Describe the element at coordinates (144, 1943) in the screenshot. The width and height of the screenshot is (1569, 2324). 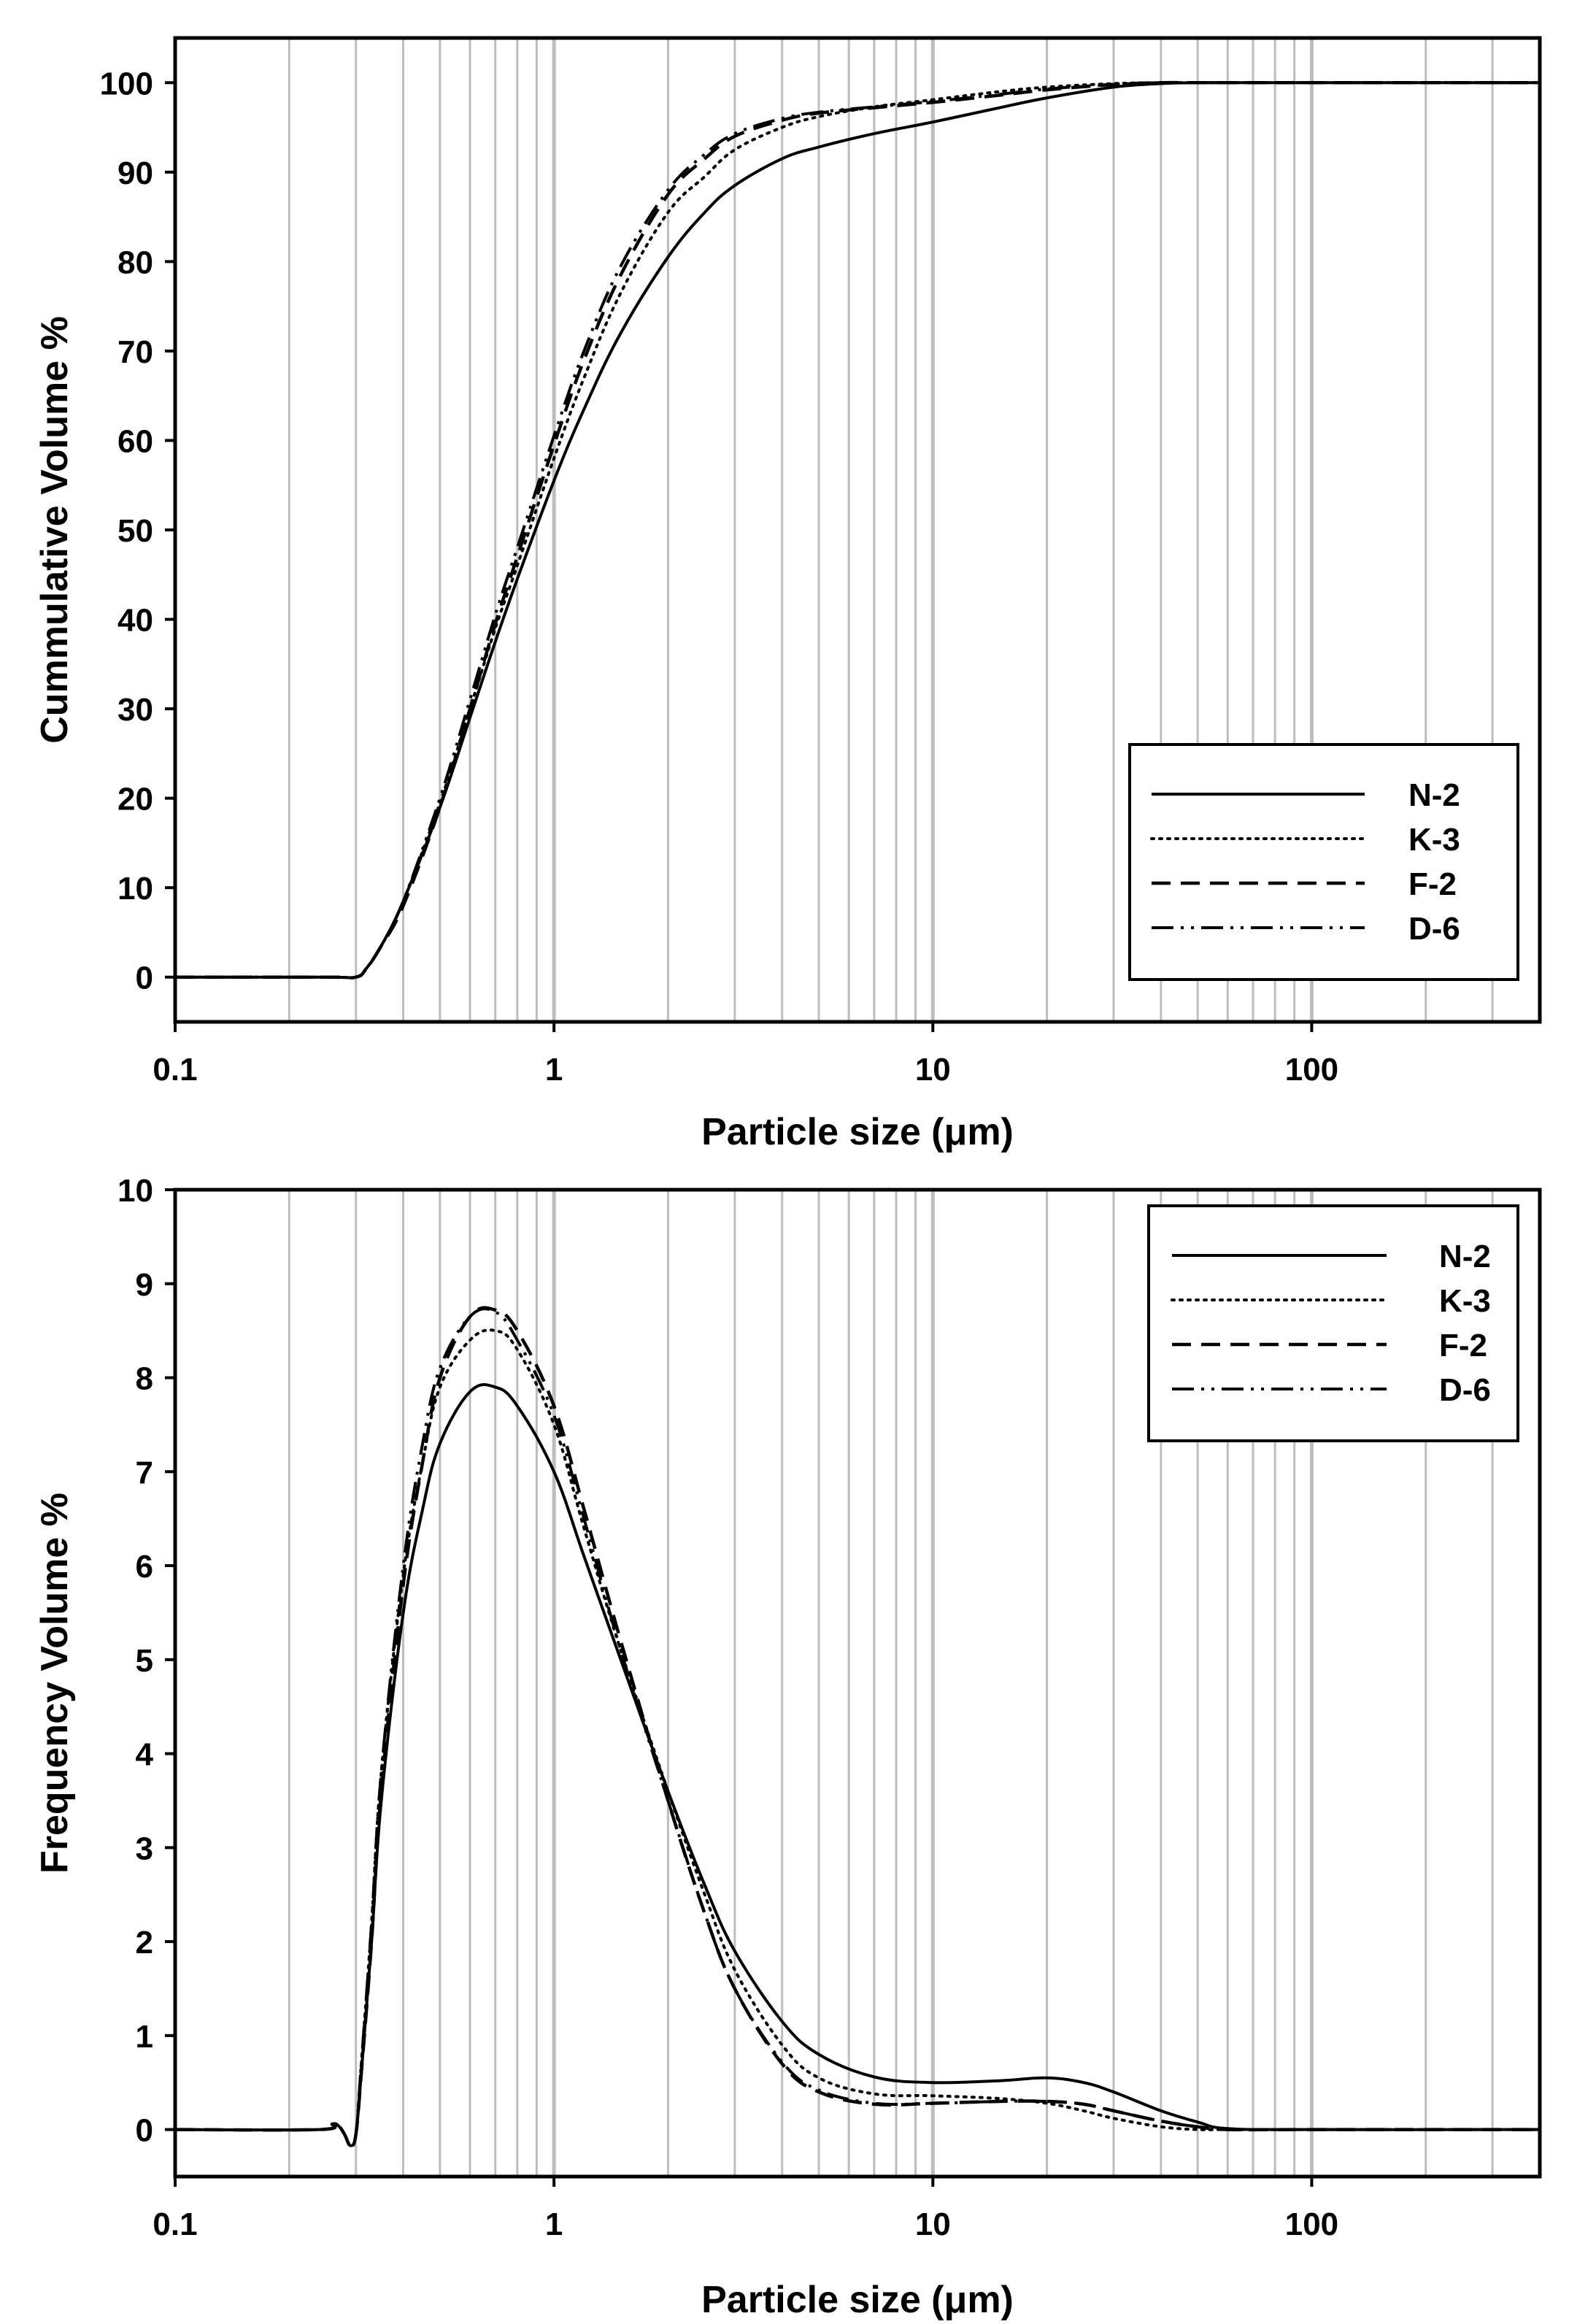
I see `y-tick-label: 2` at that location.